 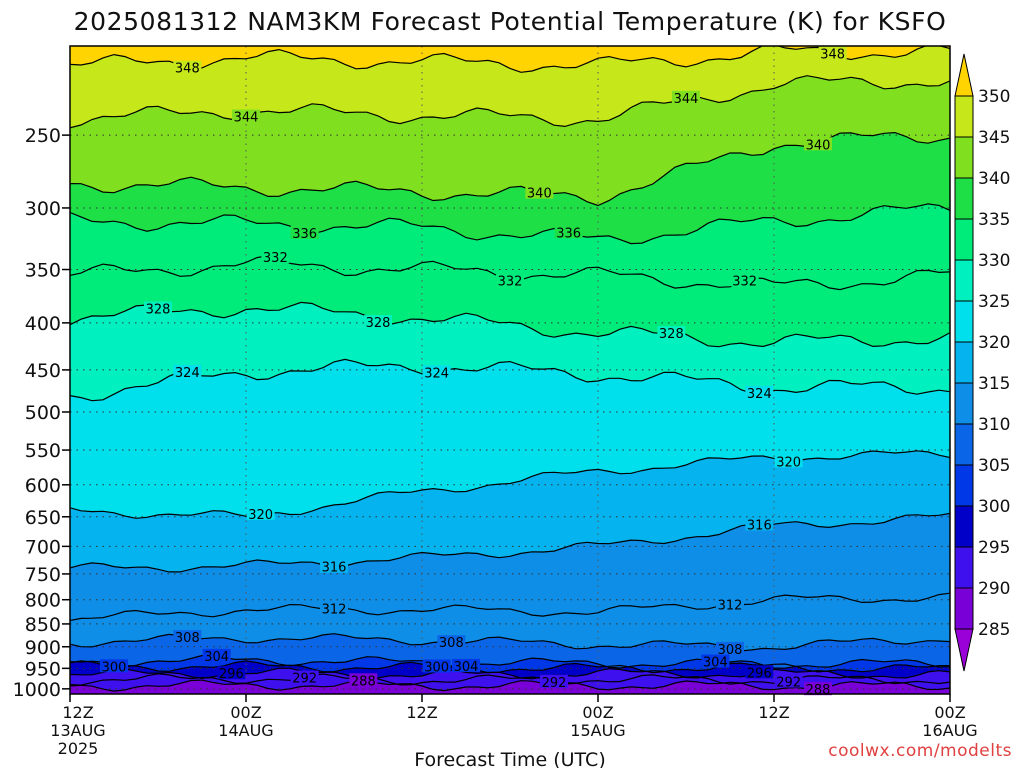 I want to click on contour-label-316: 316, so click(x=334, y=567).